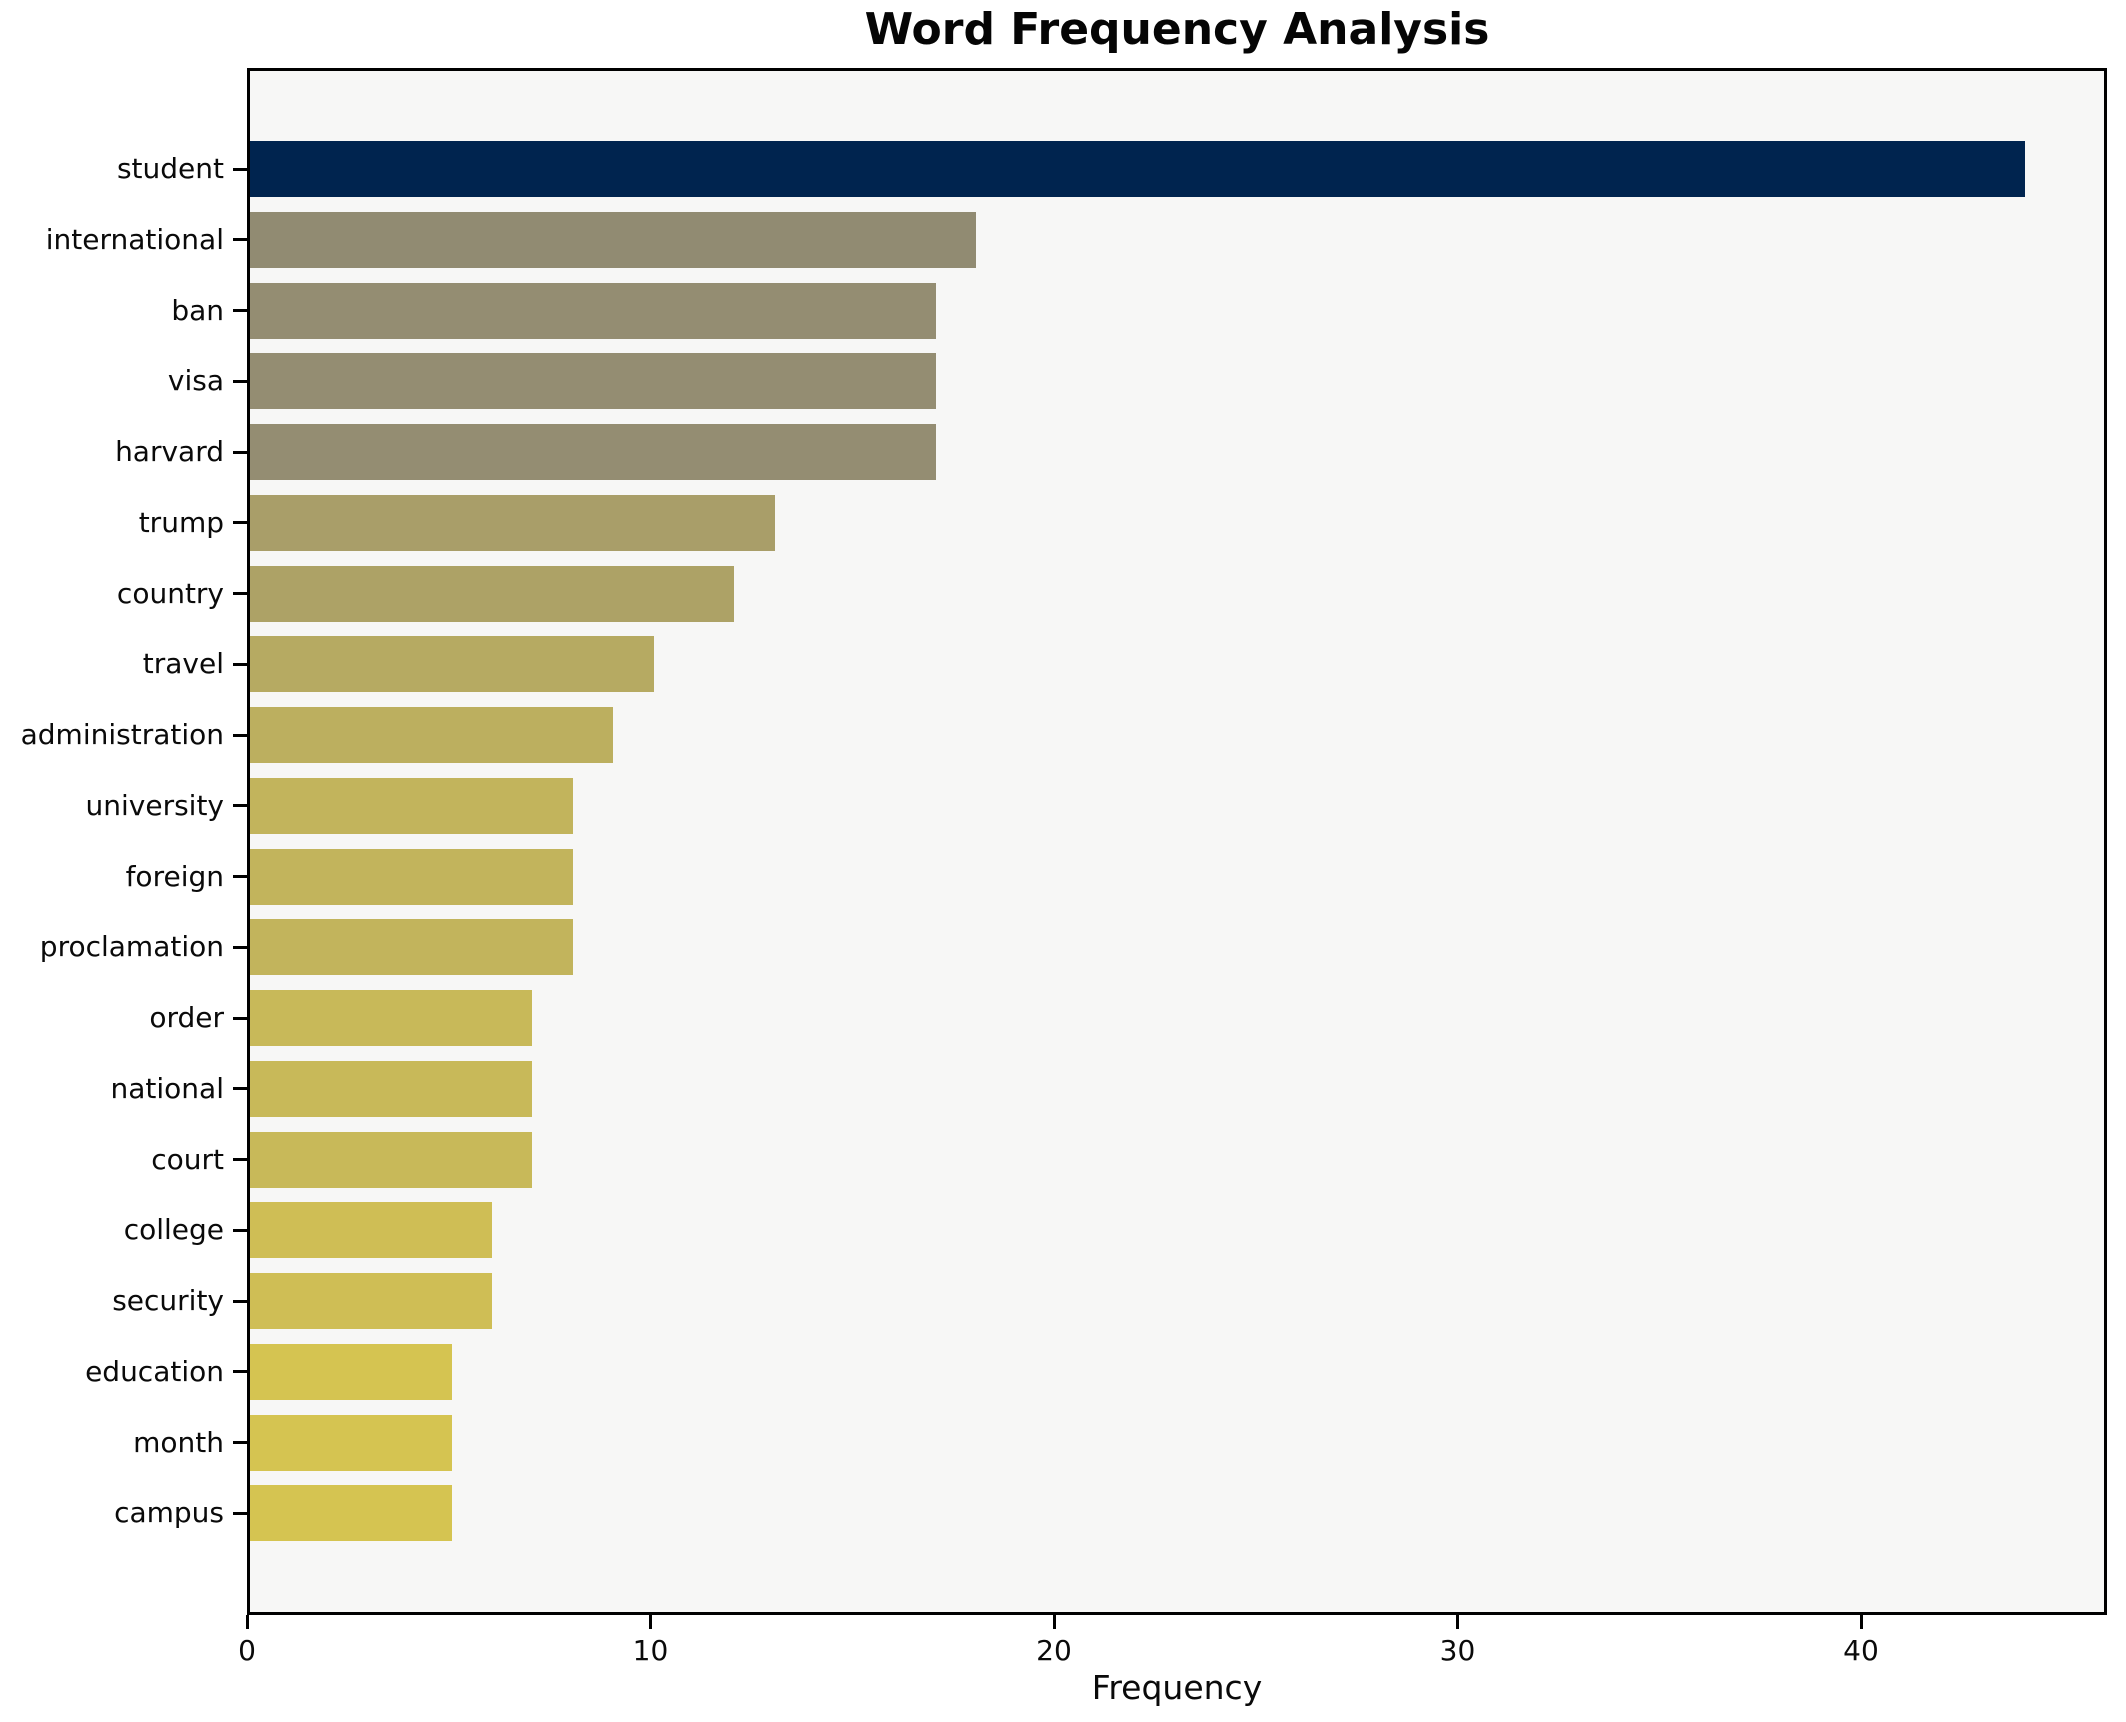 The height and width of the screenshot is (1722, 2126). What do you see at coordinates (247, 1650) in the screenshot?
I see `x-tick-label-0: 0` at bounding box center [247, 1650].